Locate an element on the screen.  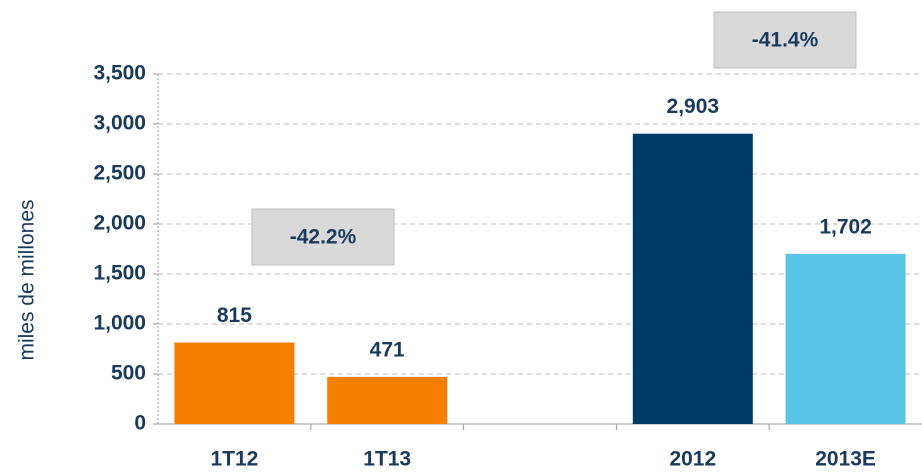
y-tick-label: 1,000 is located at coordinates (119, 323).